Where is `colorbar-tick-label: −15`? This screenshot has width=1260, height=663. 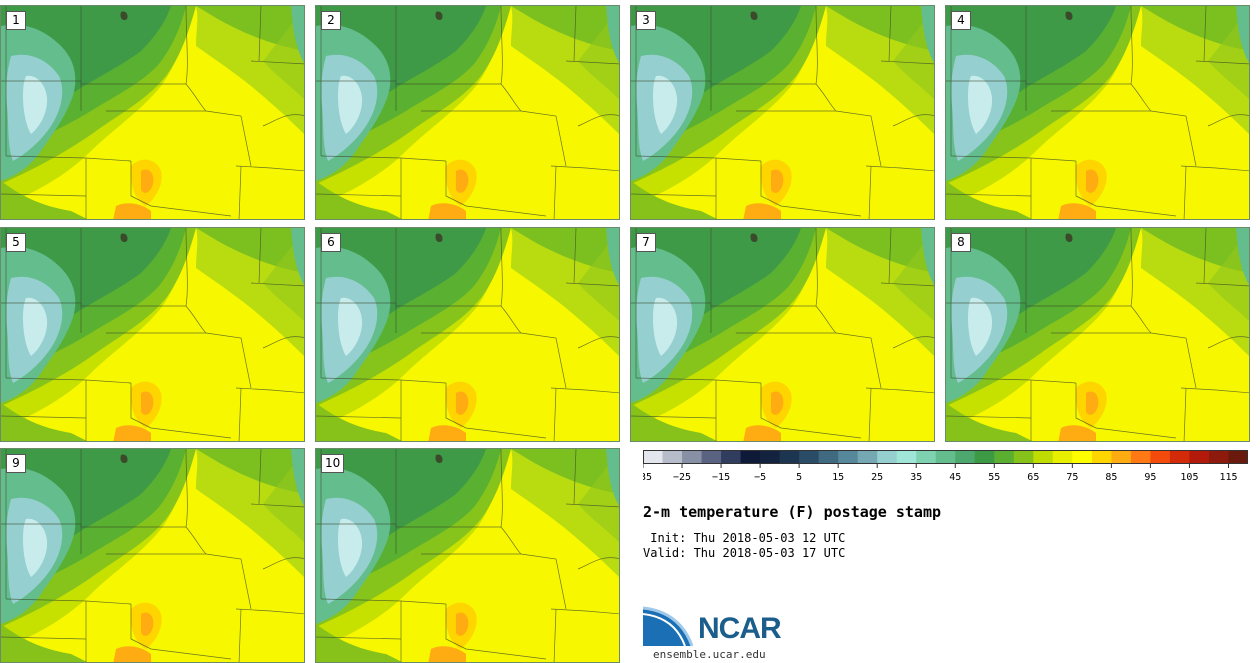
colorbar-tick-label: −15 is located at coordinates (721, 477).